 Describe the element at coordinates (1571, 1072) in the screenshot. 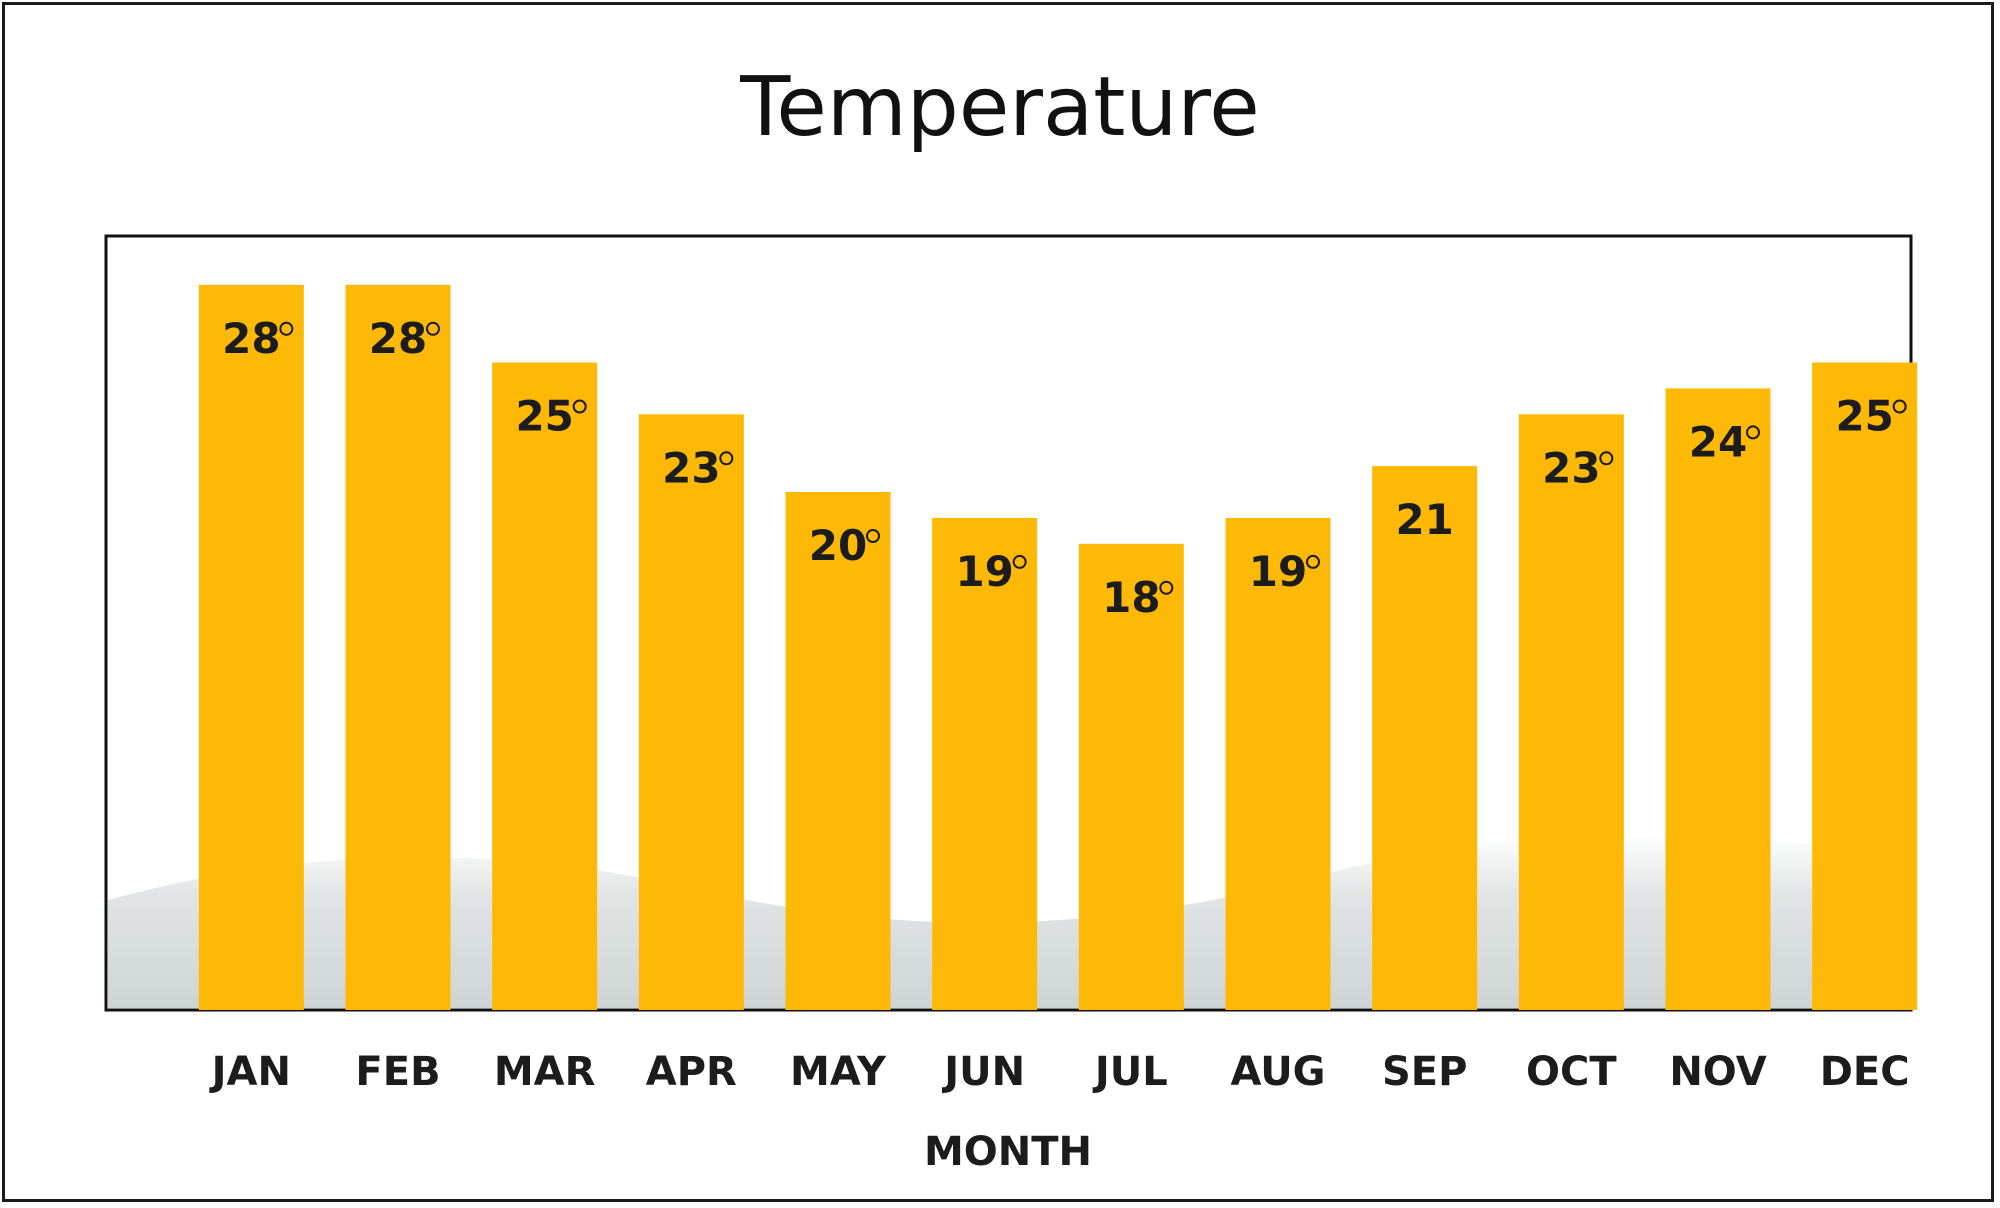

I see `x-tick-label-oct: OCT` at that location.